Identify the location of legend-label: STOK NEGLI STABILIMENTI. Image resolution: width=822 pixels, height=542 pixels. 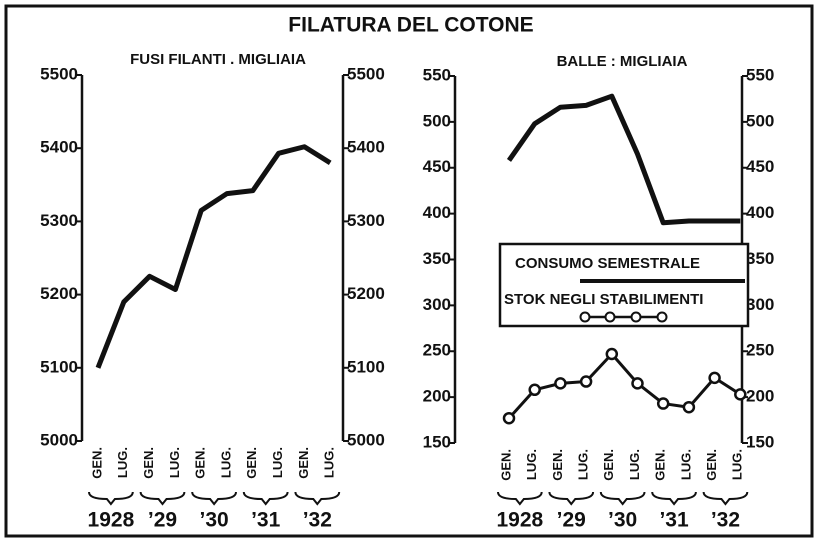
(603, 299).